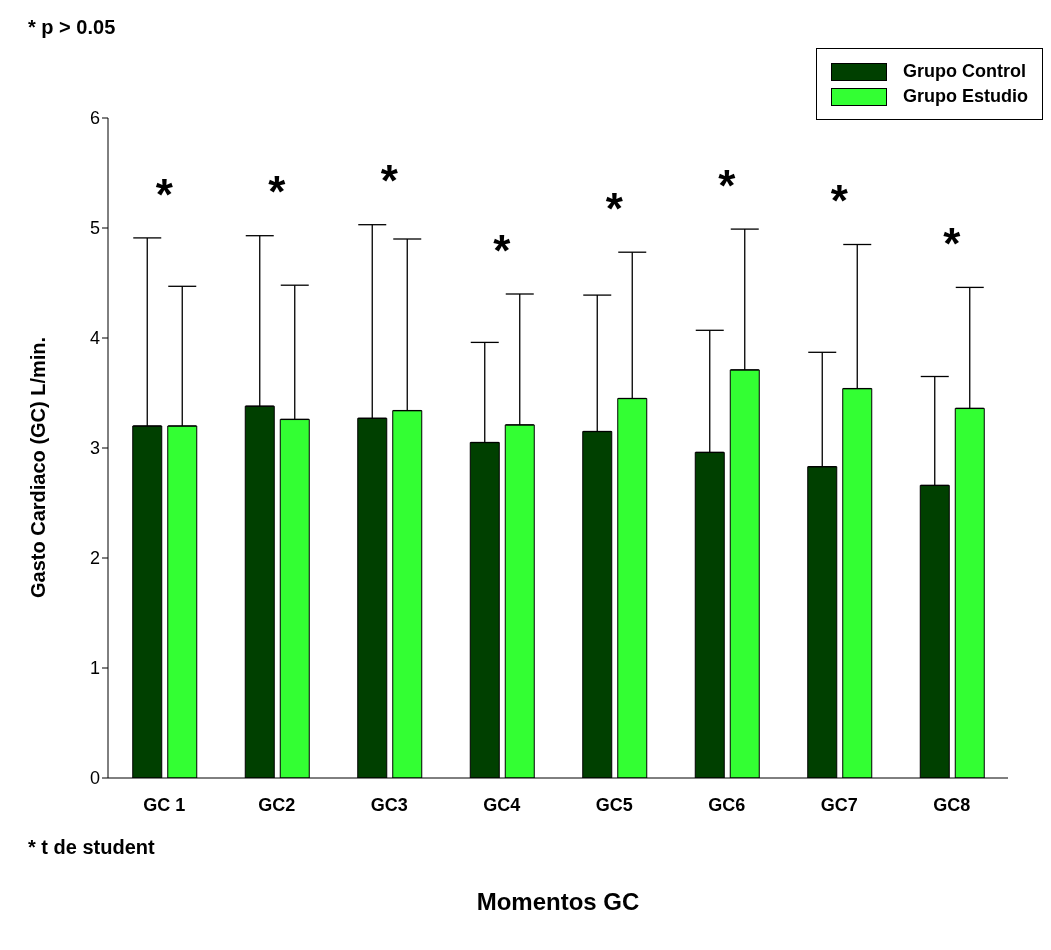 The width and height of the screenshot is (1051, 950). I want to click on legend-label: Grupo Control, so click(964, 71).